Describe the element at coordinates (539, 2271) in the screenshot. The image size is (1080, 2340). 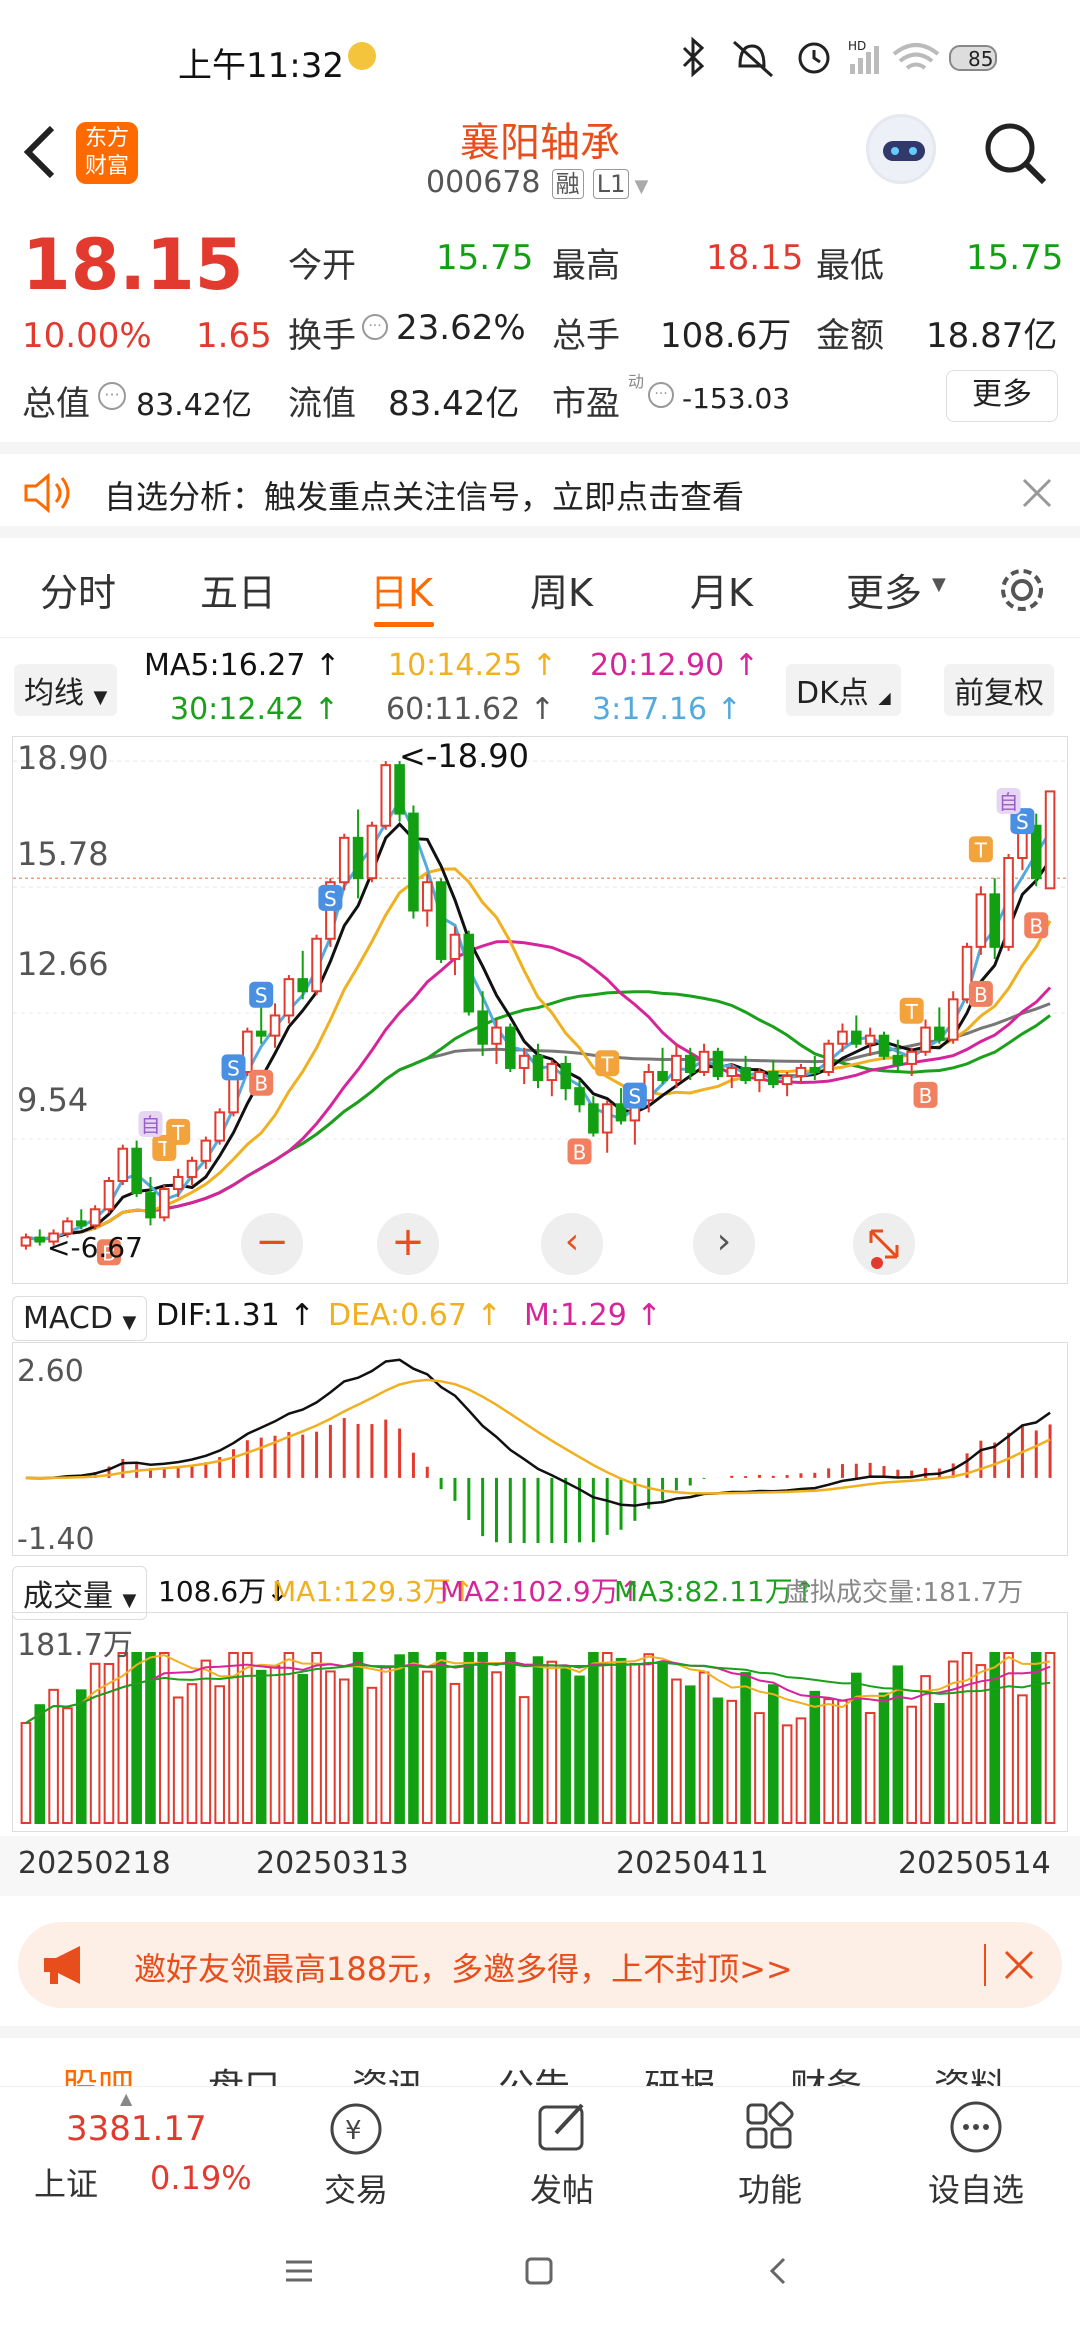
I see `home-icon` at that location.